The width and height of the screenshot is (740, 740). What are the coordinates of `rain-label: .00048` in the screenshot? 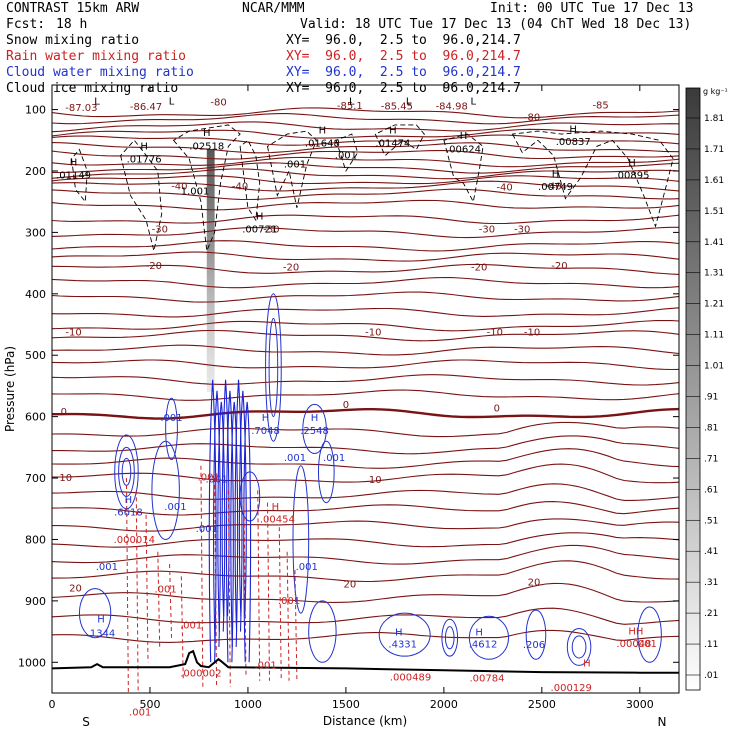 It's located at (633, 644).